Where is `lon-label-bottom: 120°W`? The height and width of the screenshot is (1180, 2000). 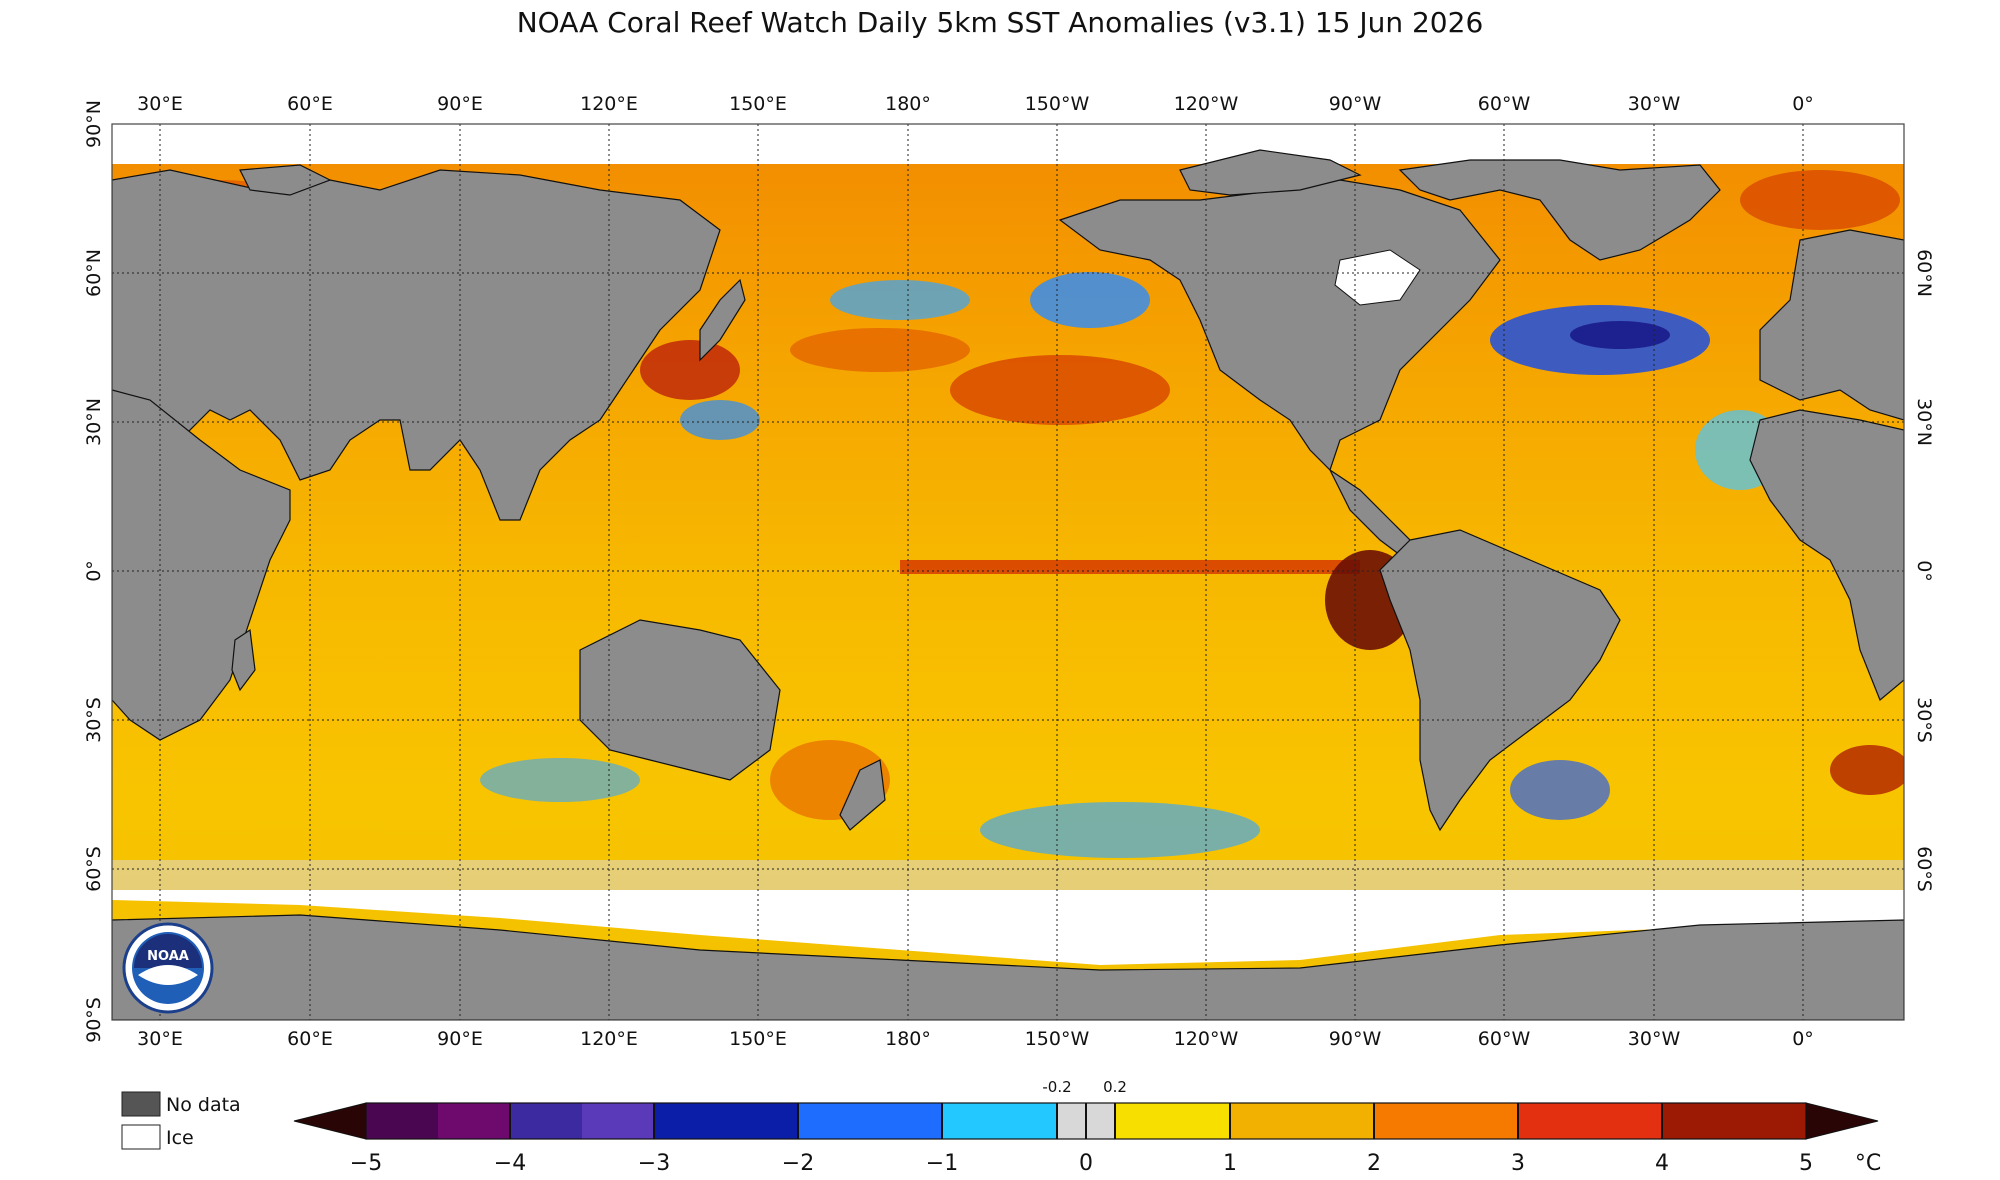
lon-label-bottom: 120°W is located at coordinates (1206, 1039).